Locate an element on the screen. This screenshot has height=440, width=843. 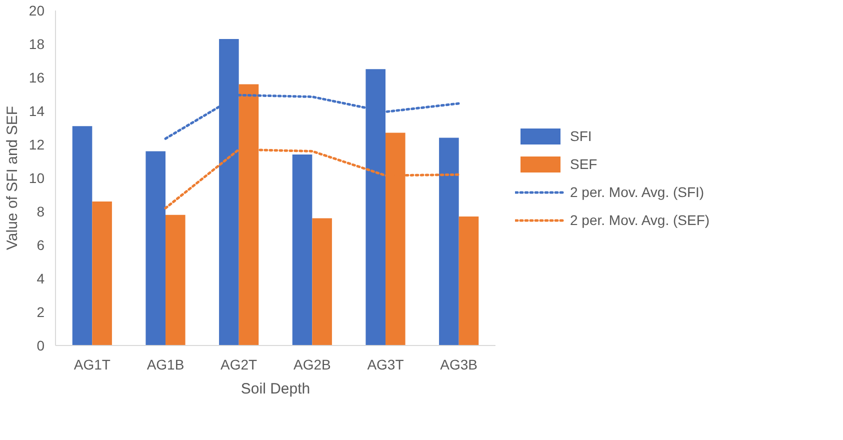
legend-label: SFI is located at coordinates (581, 136).